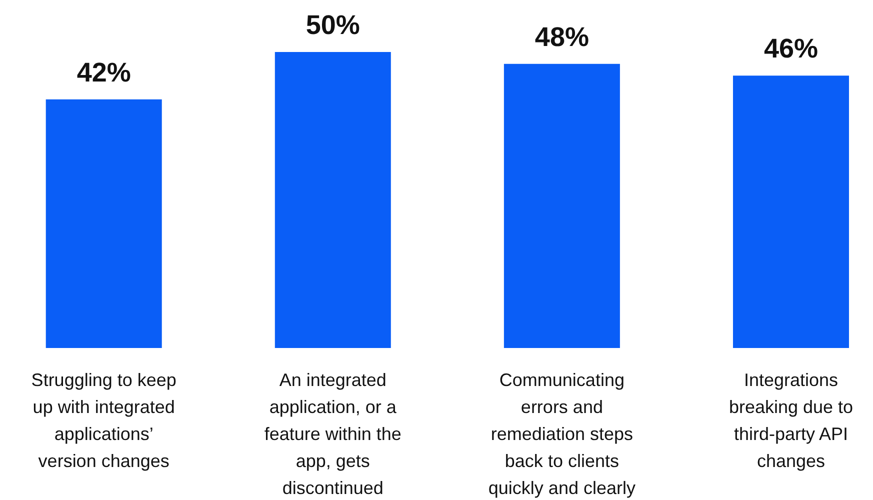  Describe the element at coordinates (103, 420) in the screenshot. I see `x-tick-label: Struggling to keep up with integrated applications’ version changes` at that location.